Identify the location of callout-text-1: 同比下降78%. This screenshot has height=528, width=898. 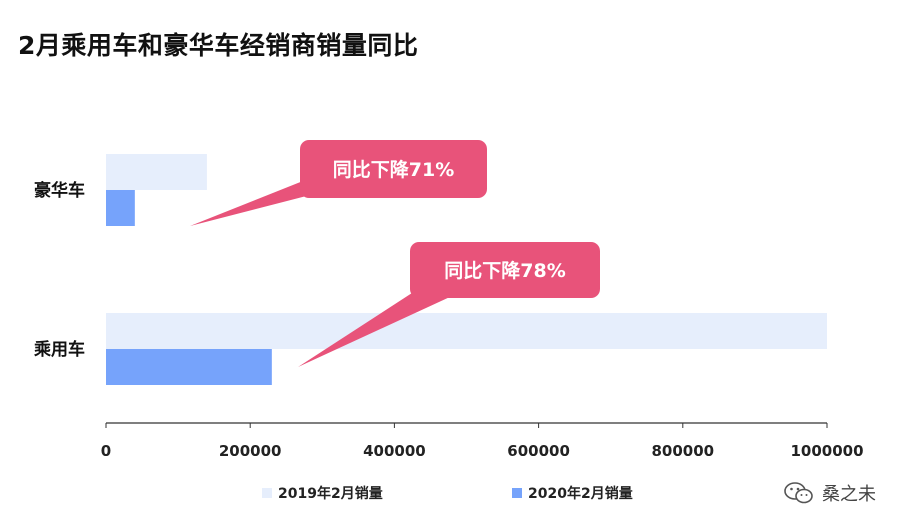
(504, 270).